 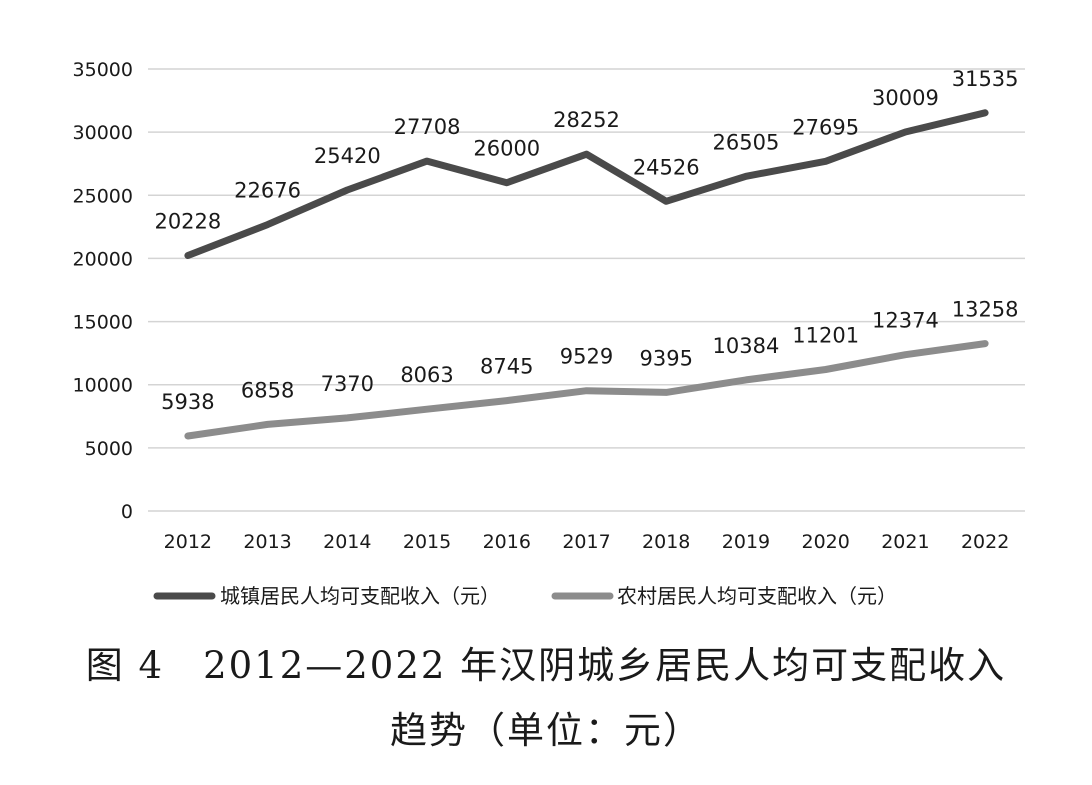 I want to click on data-label: 20228, so click(x=187, y=222).